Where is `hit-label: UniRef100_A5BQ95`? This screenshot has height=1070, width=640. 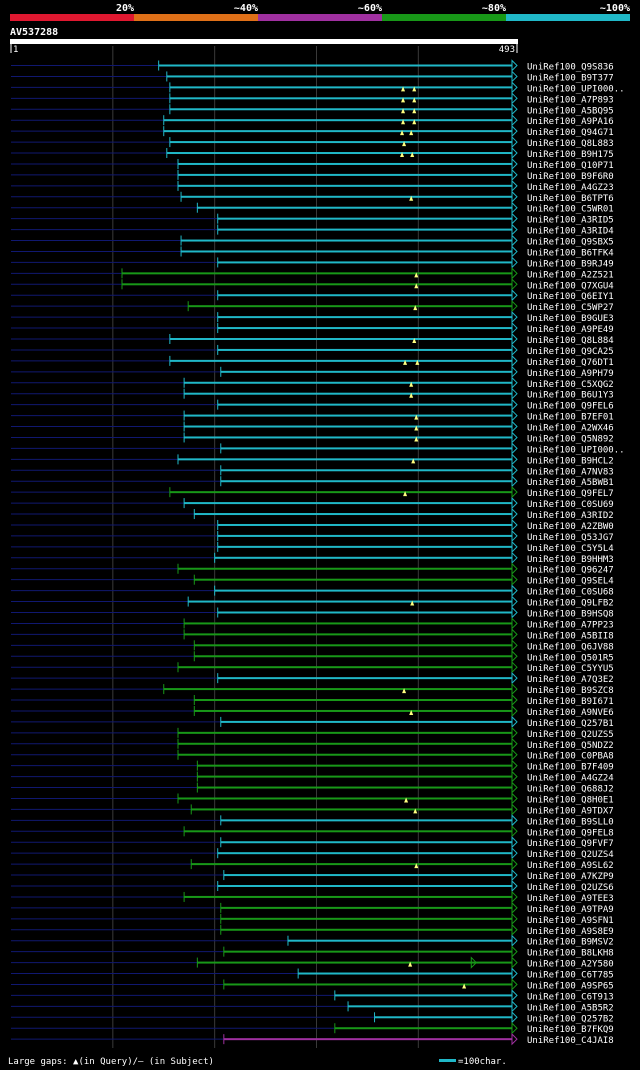 hit-label: UniRef100_A5BQ95 is located at coordinates (570, 111).